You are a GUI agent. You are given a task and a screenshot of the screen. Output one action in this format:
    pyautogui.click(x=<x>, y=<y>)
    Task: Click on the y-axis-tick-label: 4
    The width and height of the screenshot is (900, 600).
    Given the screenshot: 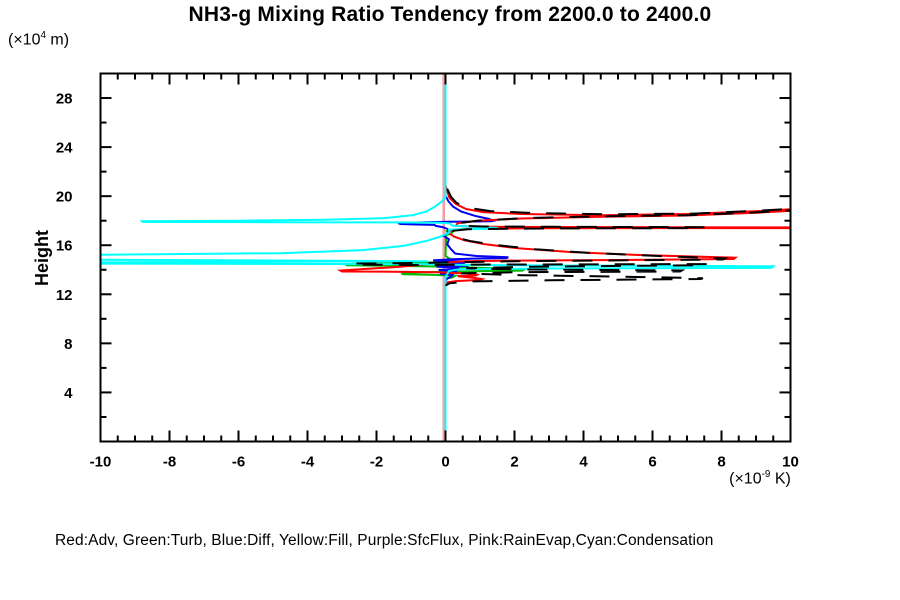 What is the action you would take?
    pyautogui.click(x=68, y=393)
    